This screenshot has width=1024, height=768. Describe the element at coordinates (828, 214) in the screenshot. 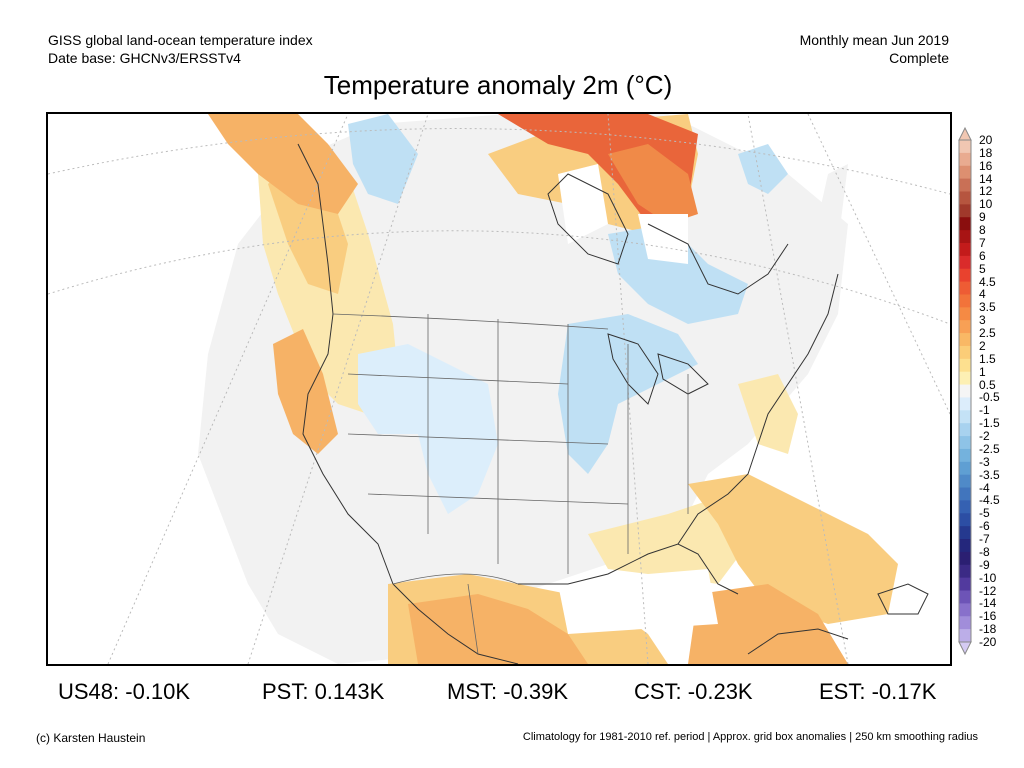

I see `neutral-field-east` at that location.